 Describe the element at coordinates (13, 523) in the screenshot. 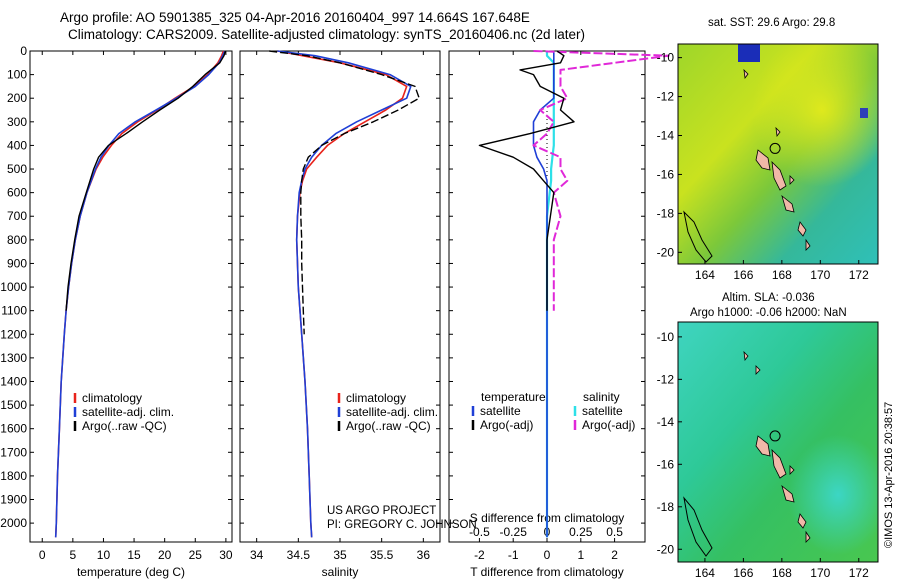

I see `depth-tick-label: 2000` at that location.